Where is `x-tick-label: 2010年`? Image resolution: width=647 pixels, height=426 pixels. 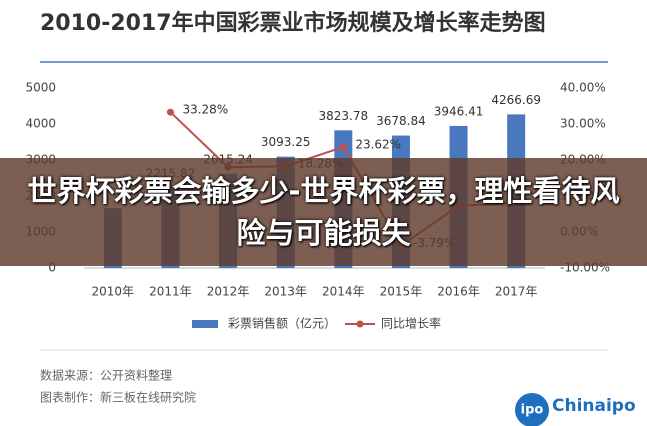
x-tick-label: 2010年 is located at coordinates (113, 292).